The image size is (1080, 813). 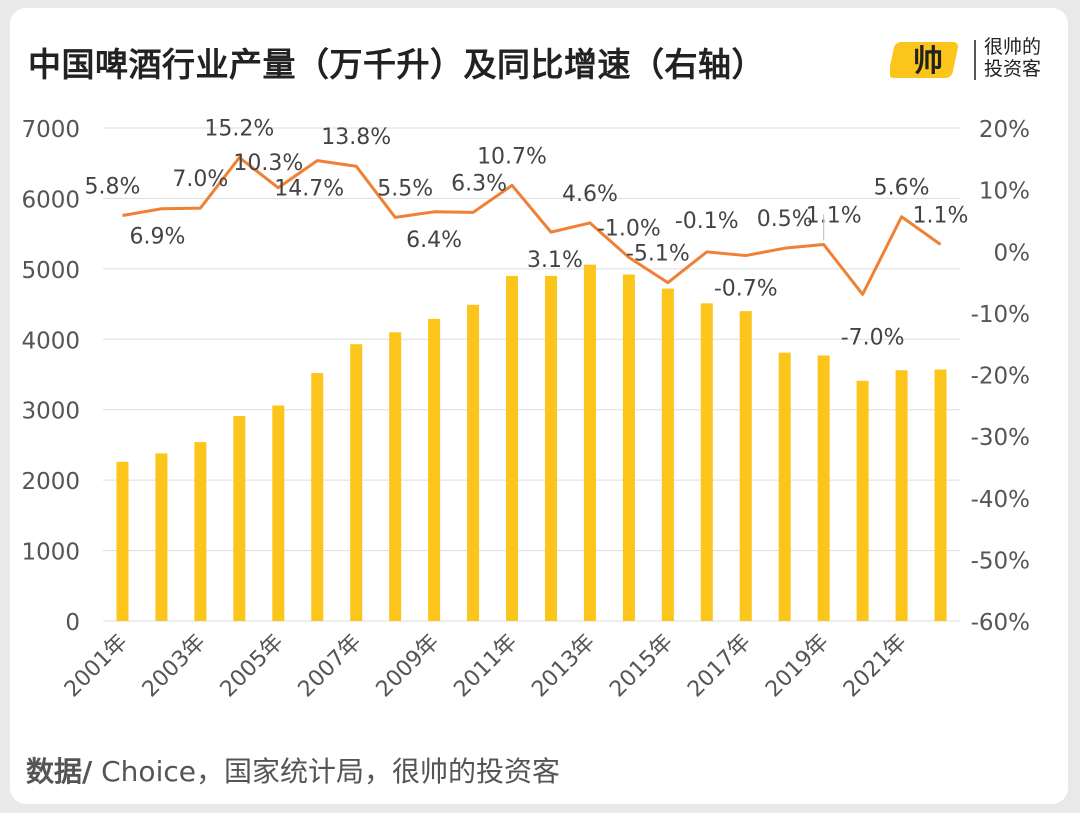 I want to click on growth-data-label: 4.6%, so click(x=590, y=194).